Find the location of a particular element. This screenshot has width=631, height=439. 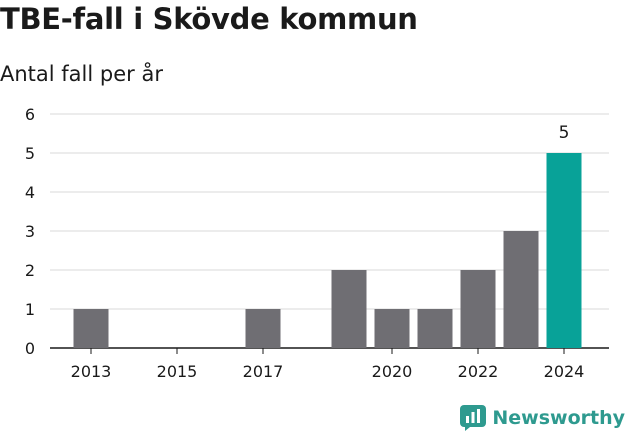

x-tick-label: 2017 is located at coordinates (263, 371).